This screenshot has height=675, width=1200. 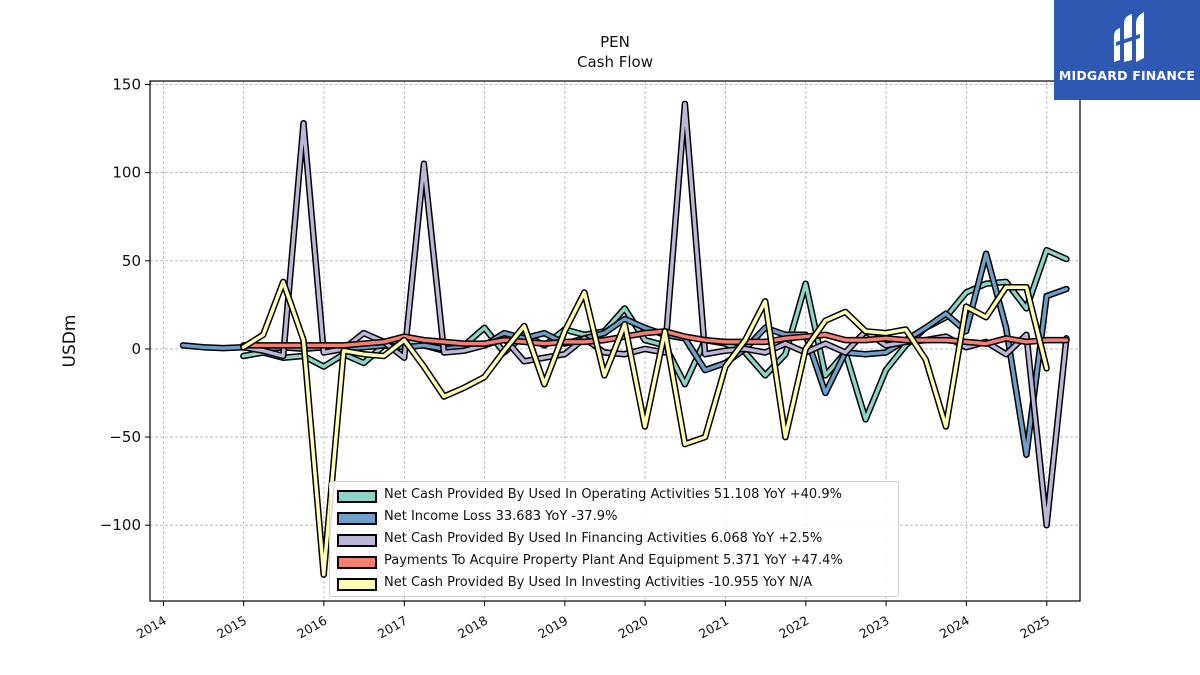 What do you see at coordinates (615, 42) in the screenshot?
I see `chart-title: PEN` at bounding box center [615, 42].